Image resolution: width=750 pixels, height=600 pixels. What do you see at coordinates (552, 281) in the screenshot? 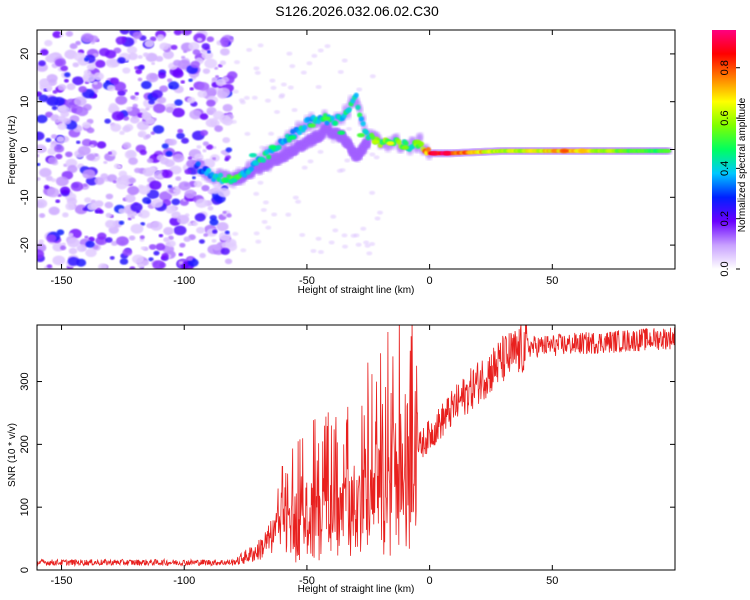
I see `spectrogram-x-tick-label: 50` at bounding box center [552, 281].